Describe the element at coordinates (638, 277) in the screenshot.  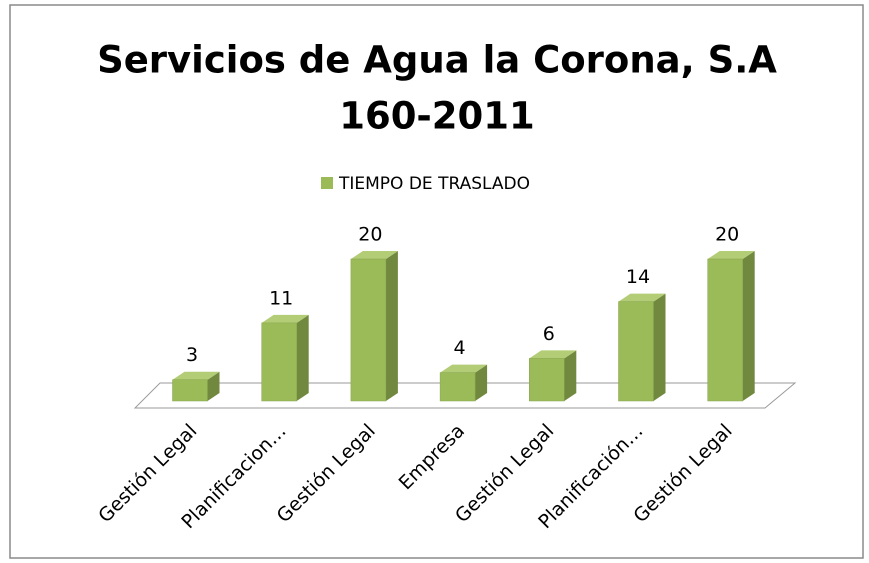
I see `data-label: 14` at that location.